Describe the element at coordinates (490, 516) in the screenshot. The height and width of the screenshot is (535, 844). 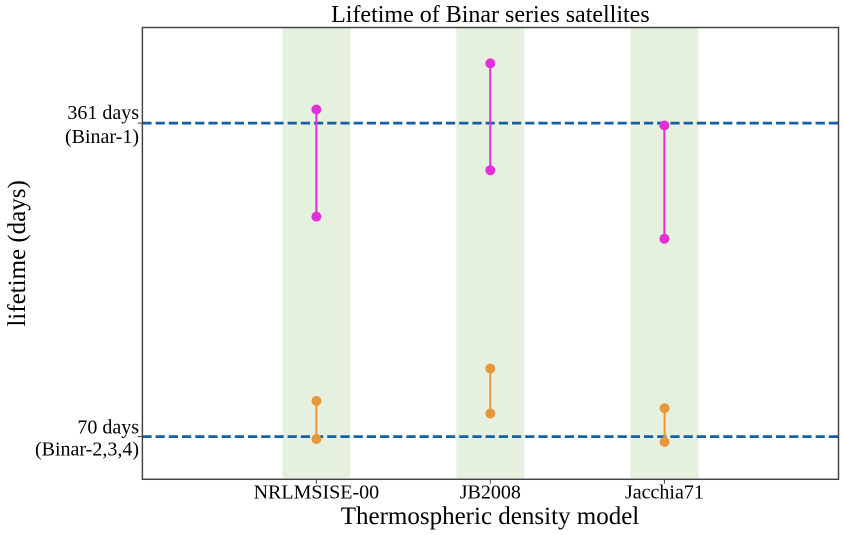
I see `svg-text: Thermospheric density model` at that location.